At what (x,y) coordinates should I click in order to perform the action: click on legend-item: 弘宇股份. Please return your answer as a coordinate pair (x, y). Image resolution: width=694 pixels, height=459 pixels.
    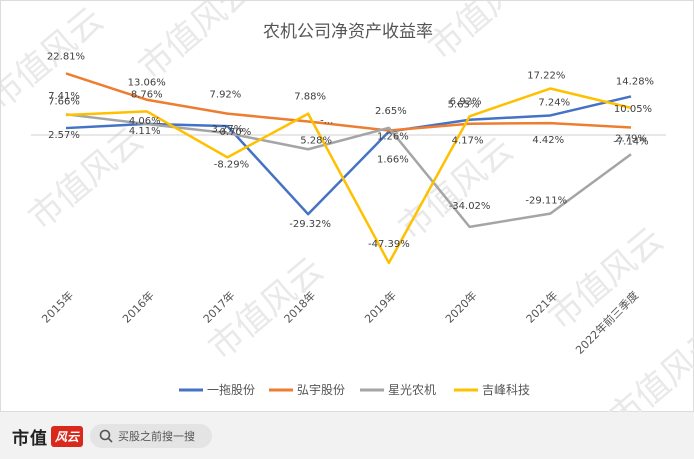
    Looking at the image, I should click on (307, 390).